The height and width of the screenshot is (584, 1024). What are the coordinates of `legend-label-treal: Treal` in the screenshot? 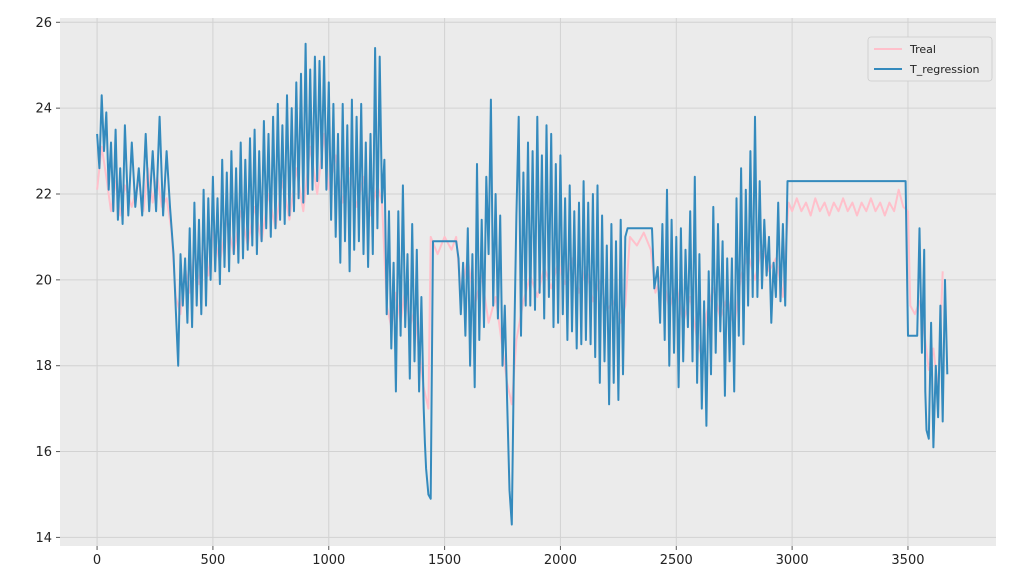 It's located at (922, 49).